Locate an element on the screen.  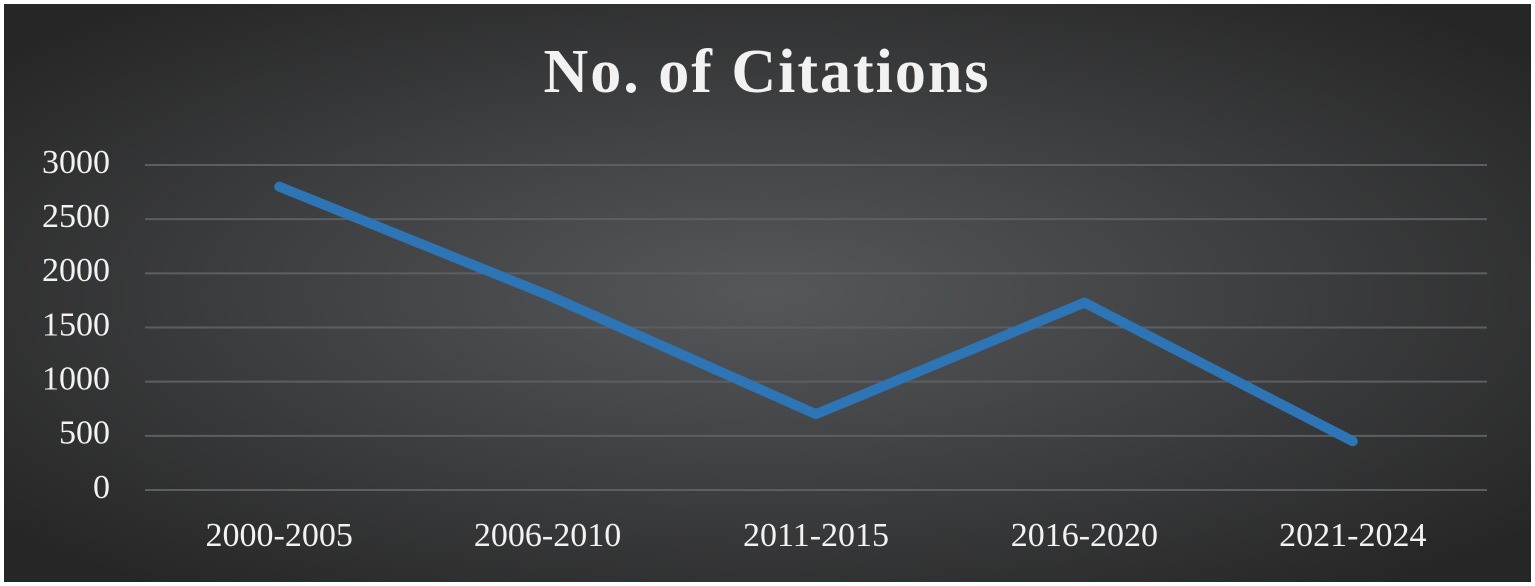
y-tick-label: 2000 is located at coordinates (76, 270).